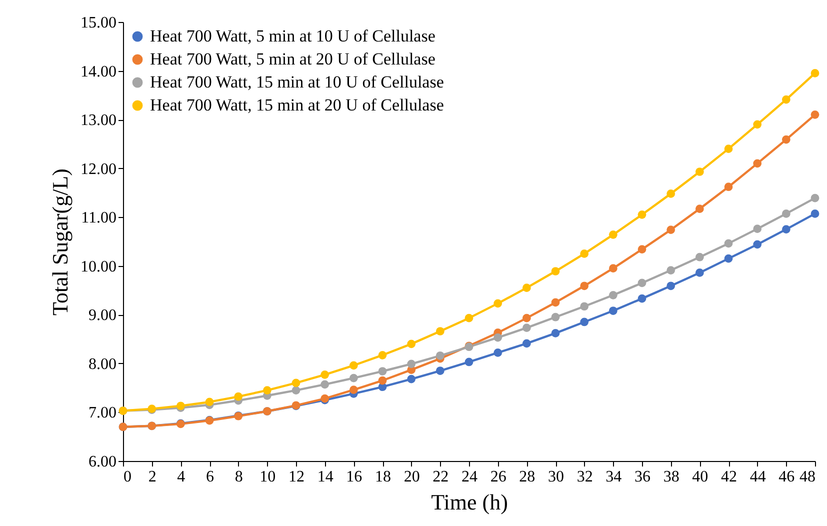 Image resolution: width=827 pixels, height=526 pixels. I want to click on x-tick-label: 12, so click(296, 477).